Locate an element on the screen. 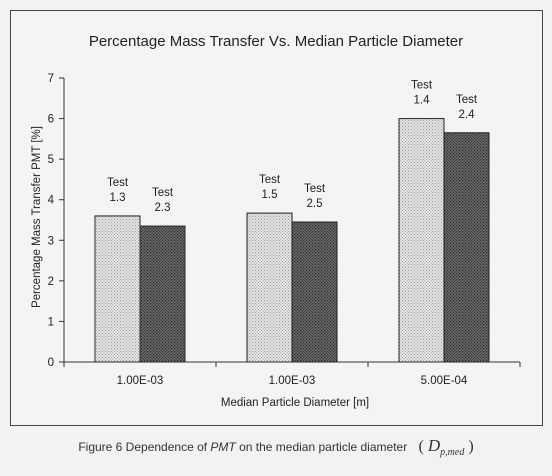 The width and height of the screenshot is (552, 476). caption-symbol-d: D is located at coordinates (434, 445).